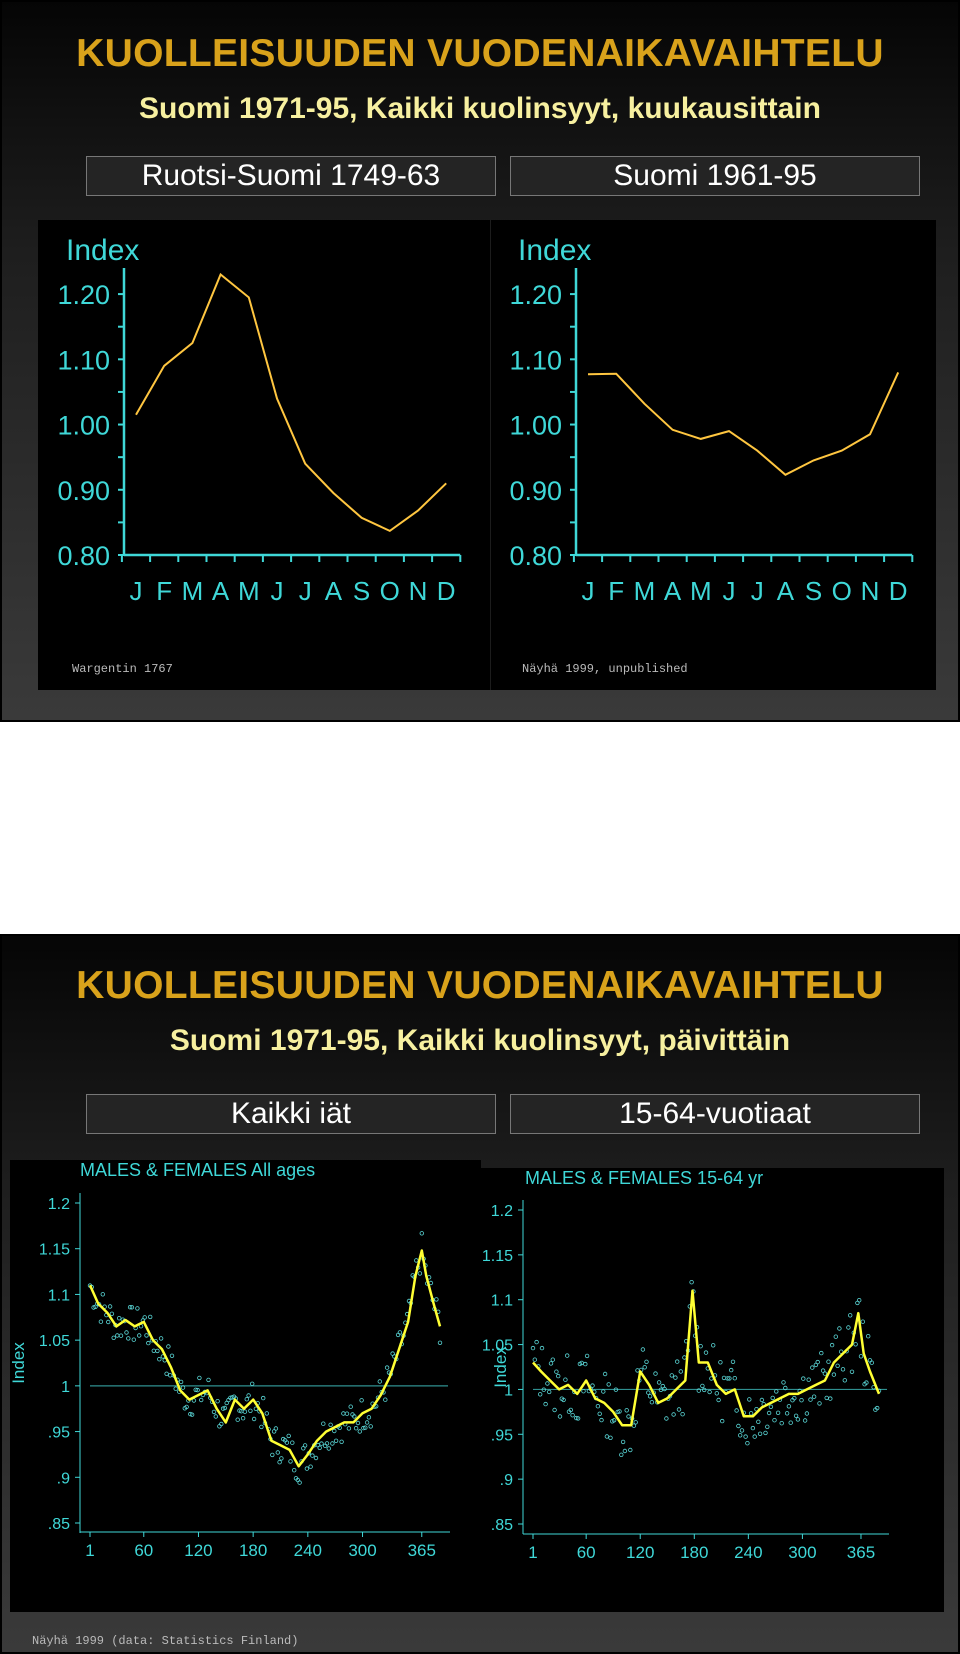 The image size is (960, 1654). Describe the element at coordinates (83, 426) in the screenshot. I see `y-tick-label: 1.00` at that location.